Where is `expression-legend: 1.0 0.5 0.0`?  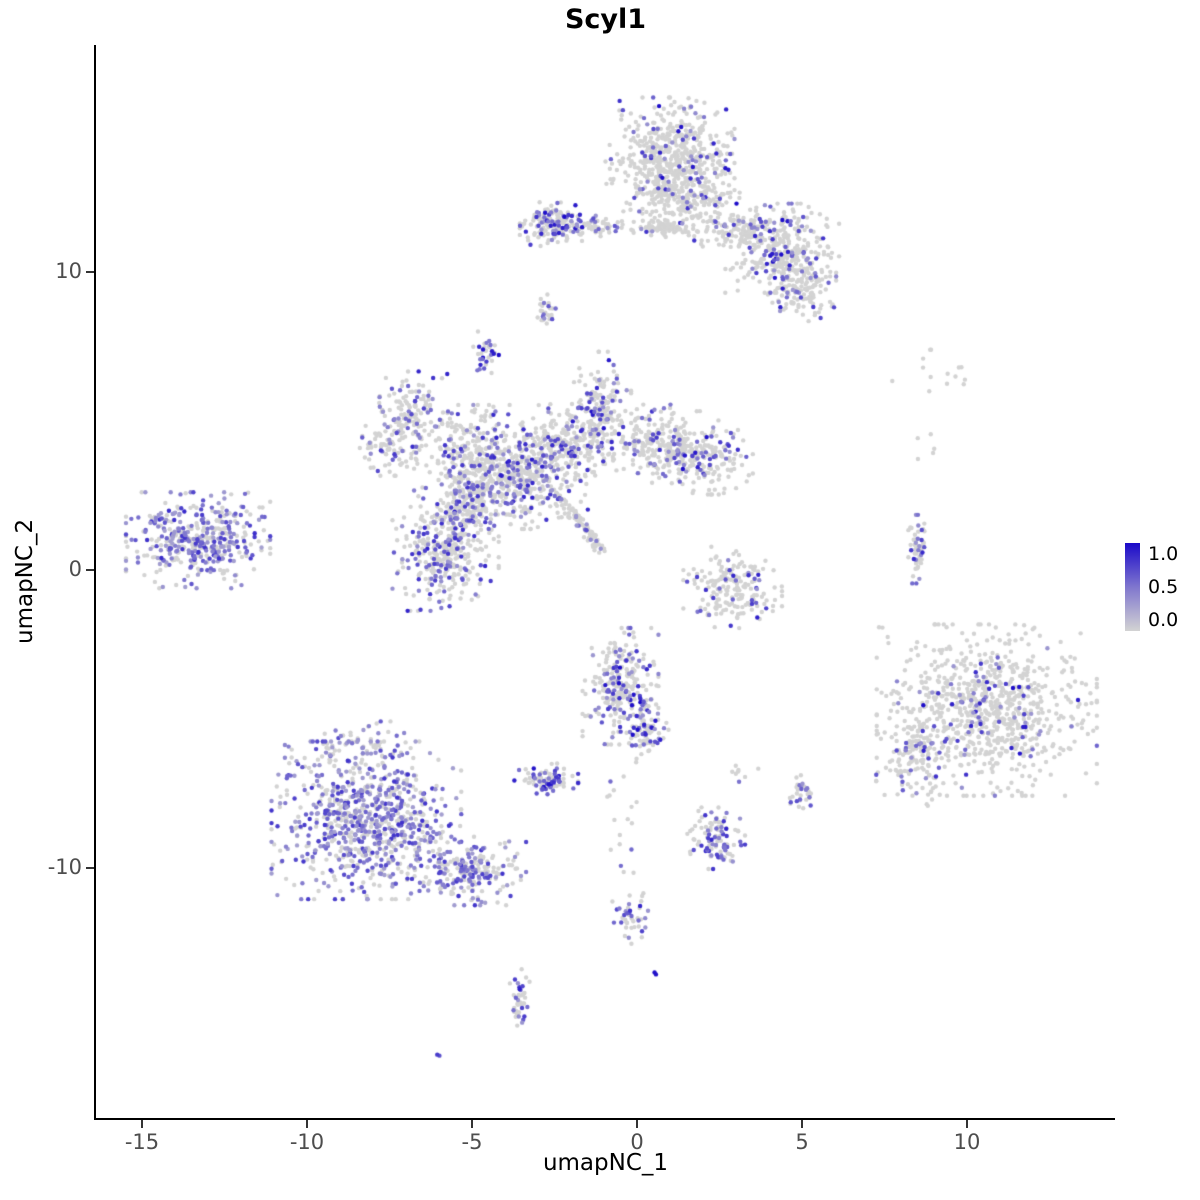 expression-legend: 1.0 0.5 0.0 is located at coordinates (1151, 587).